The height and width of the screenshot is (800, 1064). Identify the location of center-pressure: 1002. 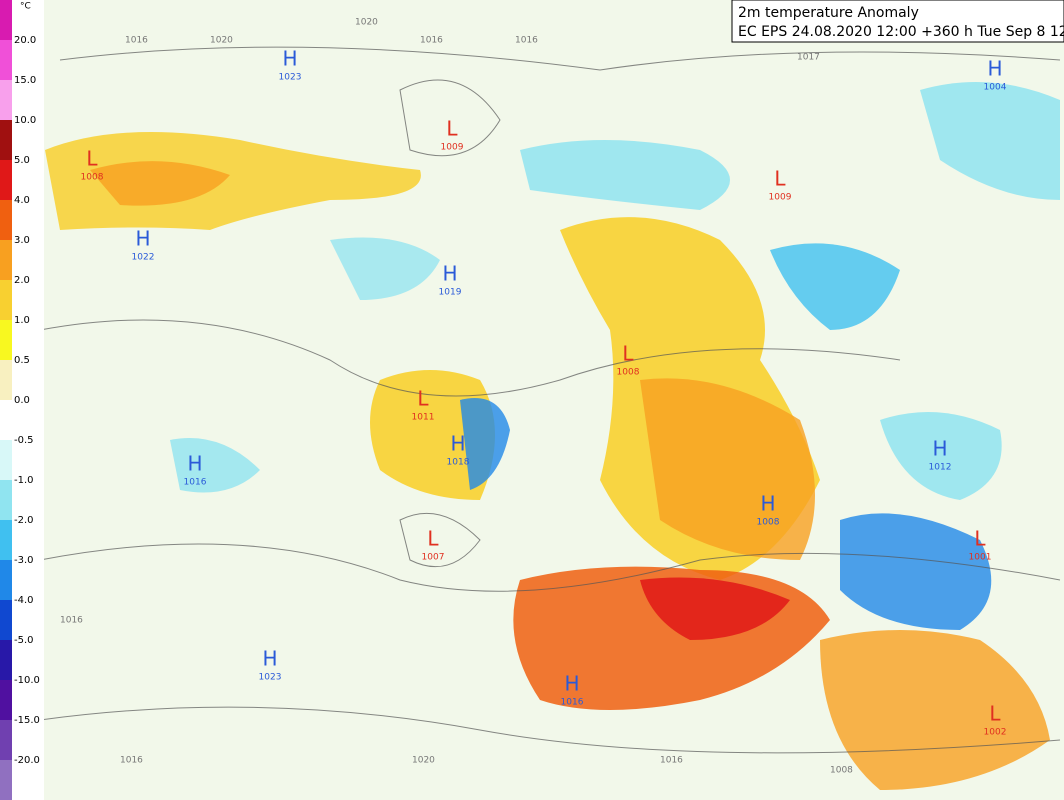
(995, 733).